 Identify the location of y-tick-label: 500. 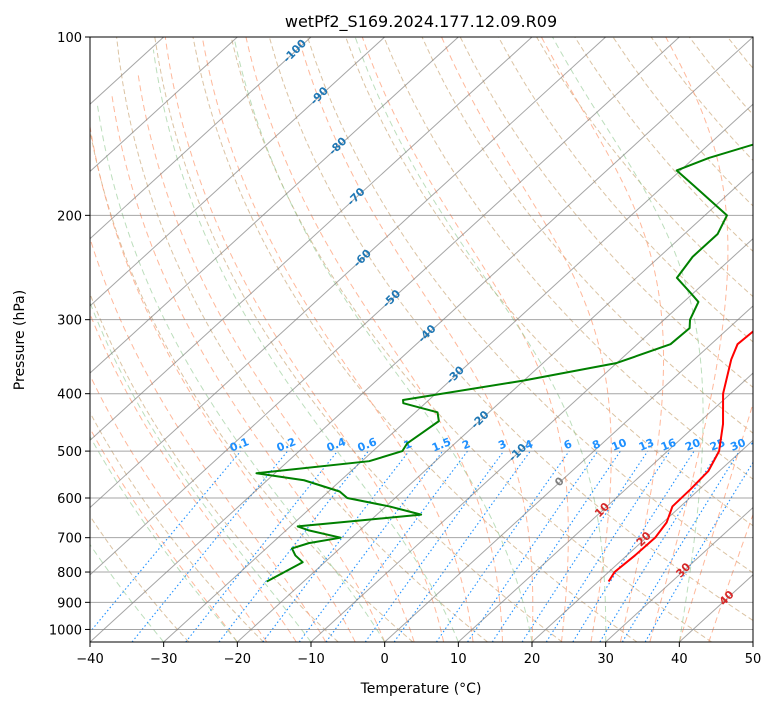
(69, 452).